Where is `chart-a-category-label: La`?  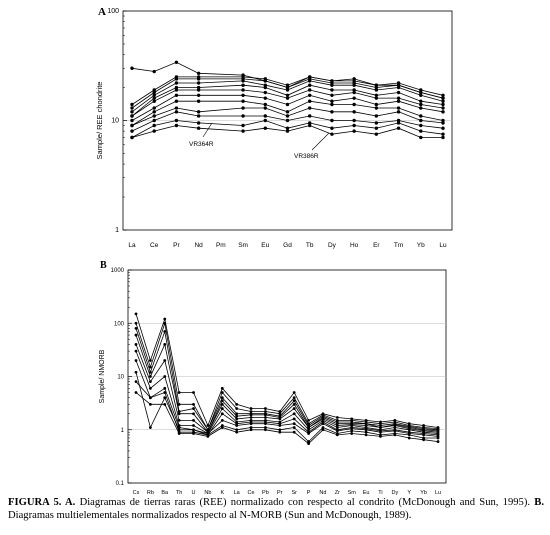
chart-a-category-label: La is located at coordinates (132, 245).